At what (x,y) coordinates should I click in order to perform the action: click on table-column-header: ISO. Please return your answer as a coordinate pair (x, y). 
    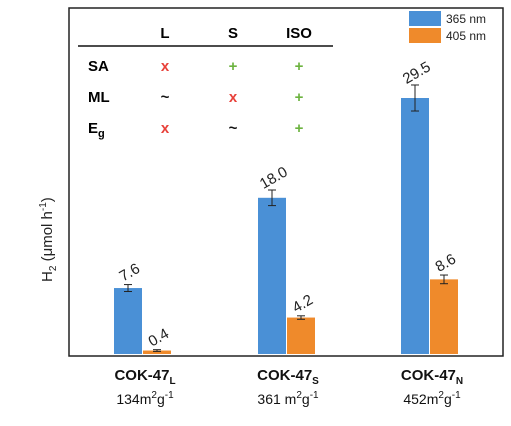
    Looking at the image, I should click on (299, 33).